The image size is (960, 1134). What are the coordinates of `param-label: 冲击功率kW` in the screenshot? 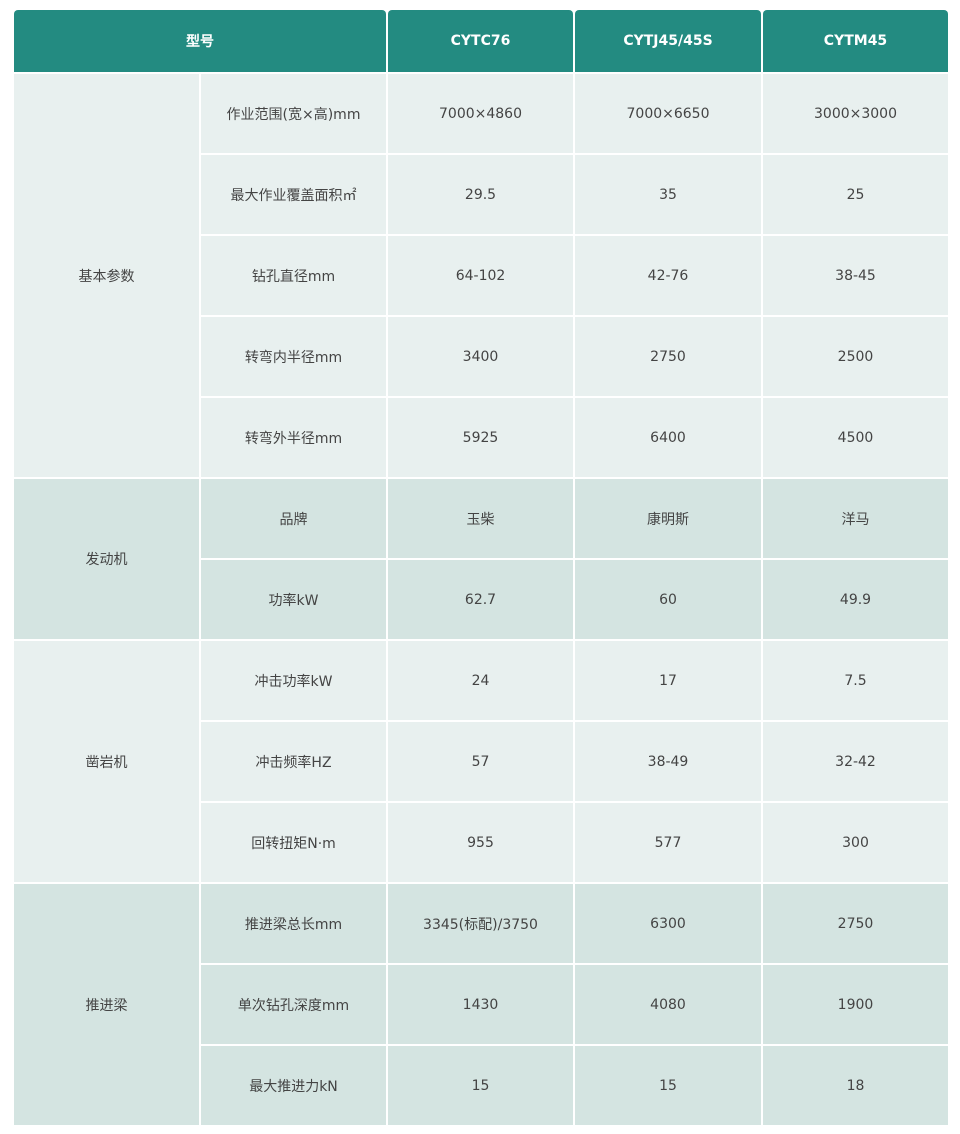 It's located at (293, 680).